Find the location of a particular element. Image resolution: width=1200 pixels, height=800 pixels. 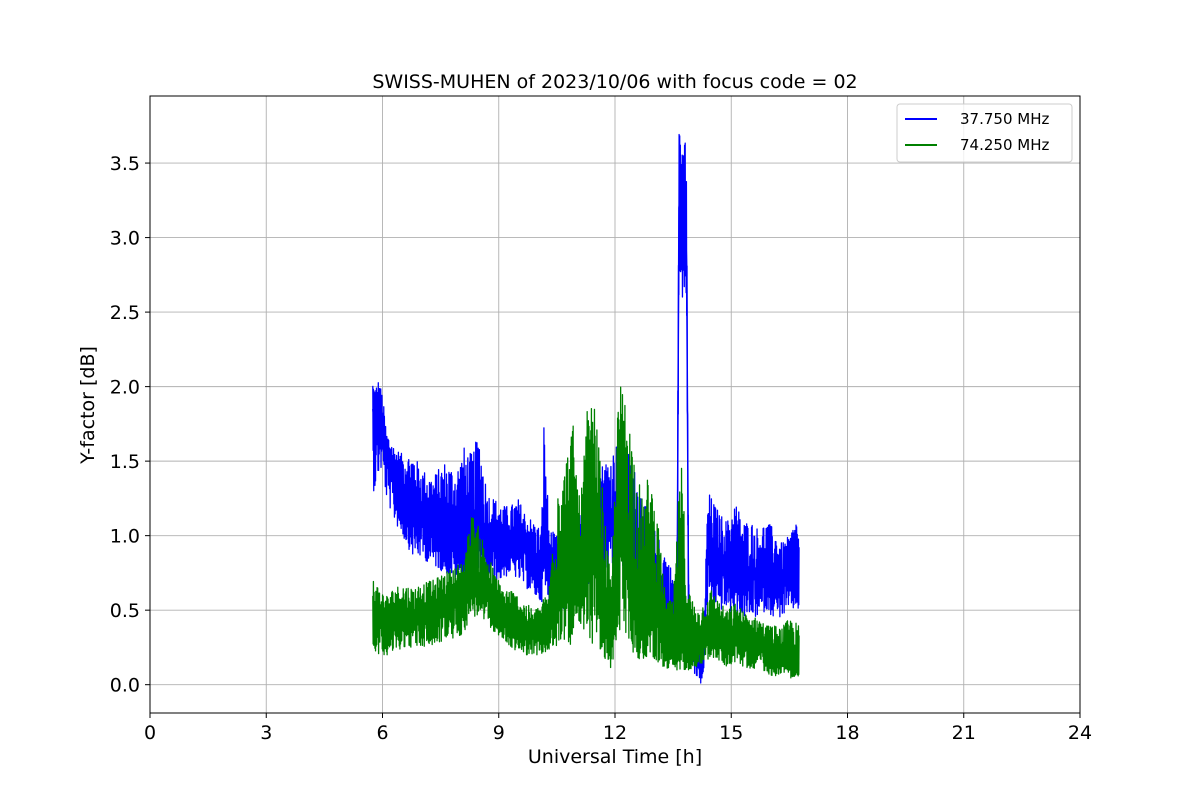

y-tick-label: 3.5 is located at coordinates (125, 164).